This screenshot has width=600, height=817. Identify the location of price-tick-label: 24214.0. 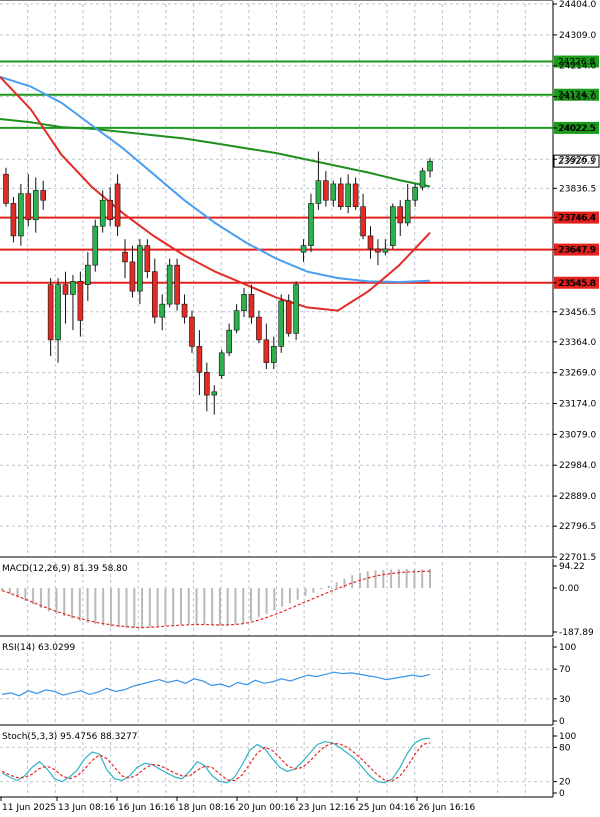
(577, 67).